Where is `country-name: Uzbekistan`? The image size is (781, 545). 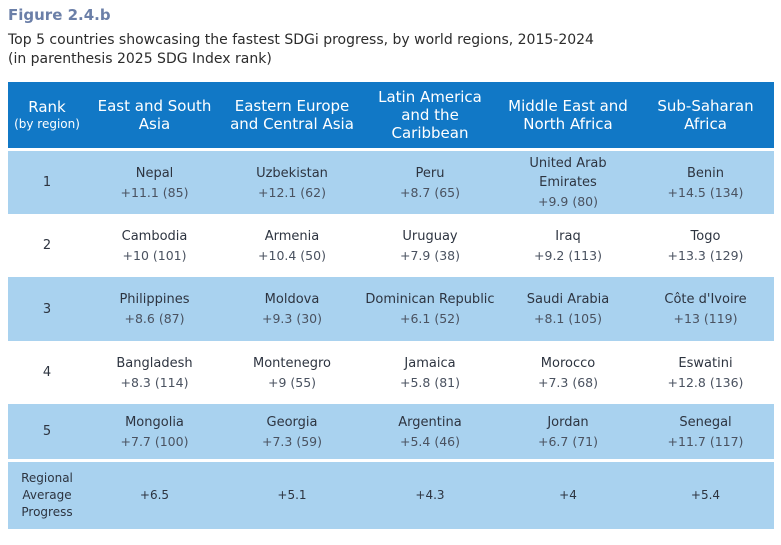
country-name: Uzbekistan is located at coordinates (292, 173).